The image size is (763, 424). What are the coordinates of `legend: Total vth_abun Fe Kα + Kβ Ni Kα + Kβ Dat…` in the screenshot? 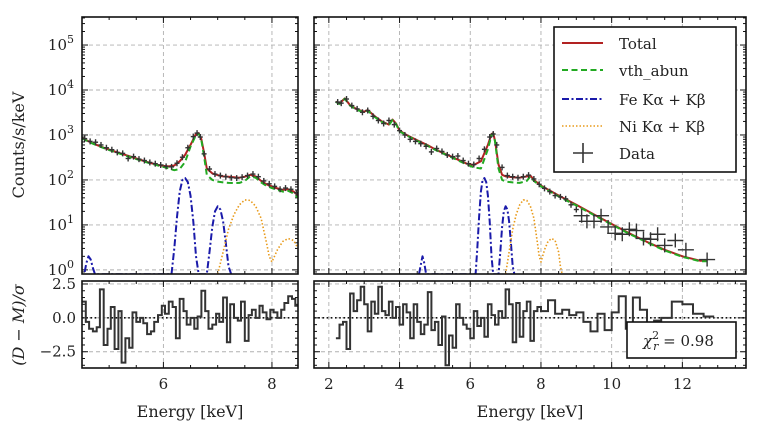 It's located at (645, 99).